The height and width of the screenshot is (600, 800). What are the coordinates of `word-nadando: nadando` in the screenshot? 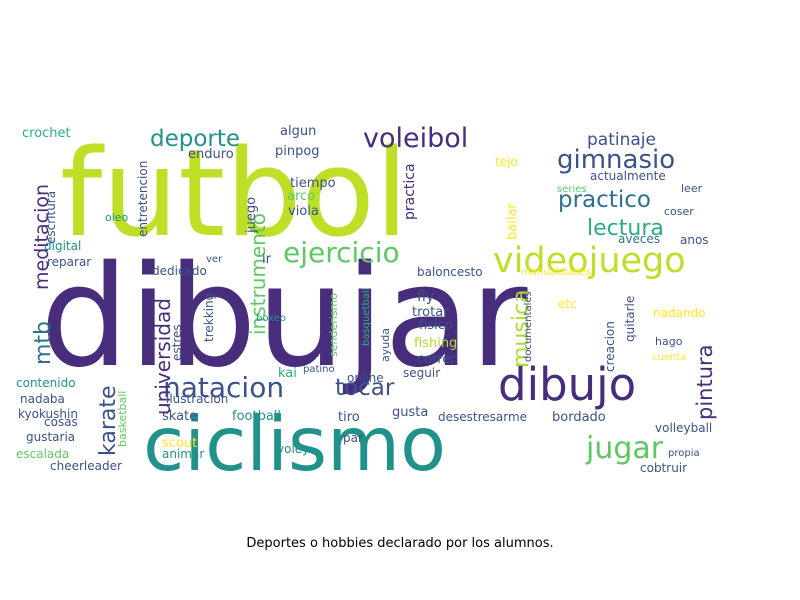 It's located at (679, 313).